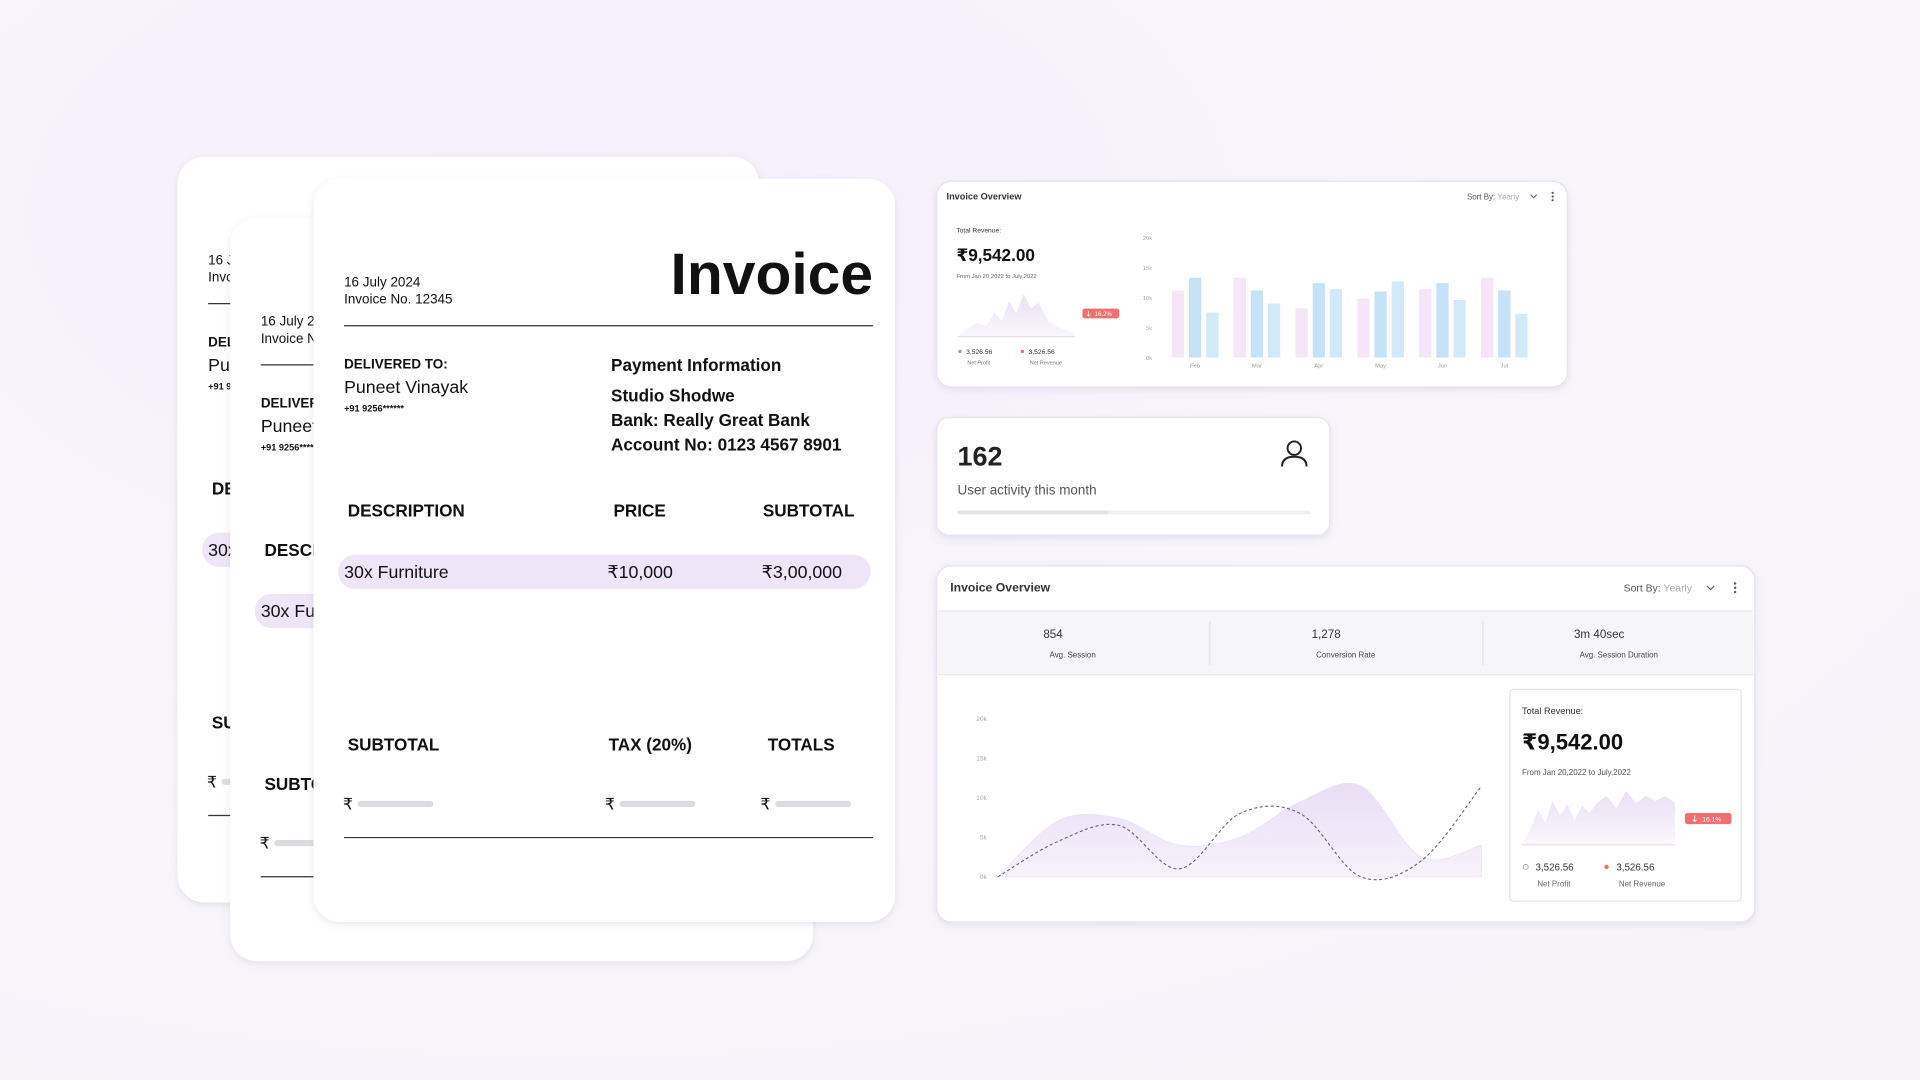 The height and width of the screenshot is (1080, 1920). Describe the element at coordinates (1619, 655) in the screenshot. I see `stat-label: Avg. Session Duration` at that location.